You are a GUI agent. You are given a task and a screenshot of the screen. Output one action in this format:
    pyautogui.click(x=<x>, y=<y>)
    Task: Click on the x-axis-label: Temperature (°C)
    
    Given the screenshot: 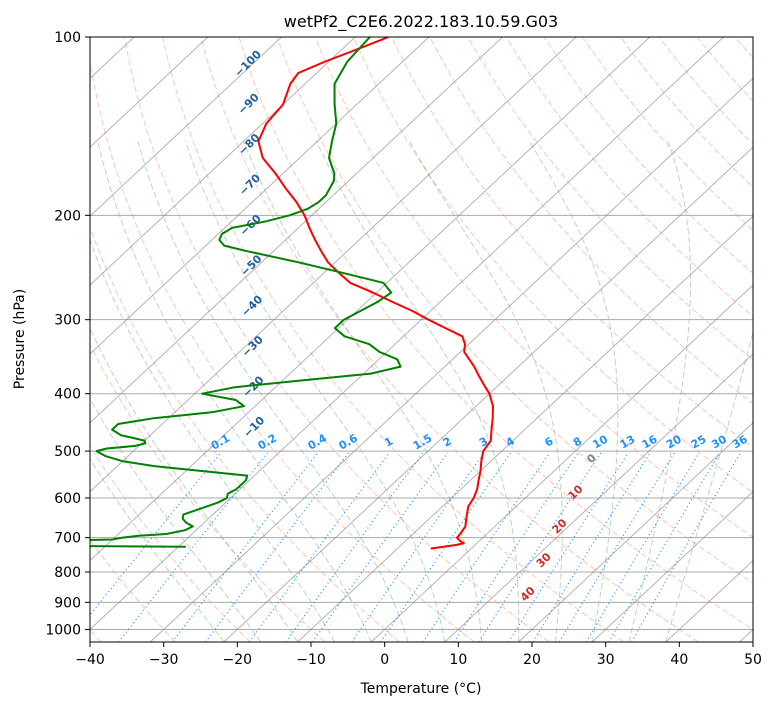 What is the action you would take?
    pyautogui.click(x=421, y=689)
    